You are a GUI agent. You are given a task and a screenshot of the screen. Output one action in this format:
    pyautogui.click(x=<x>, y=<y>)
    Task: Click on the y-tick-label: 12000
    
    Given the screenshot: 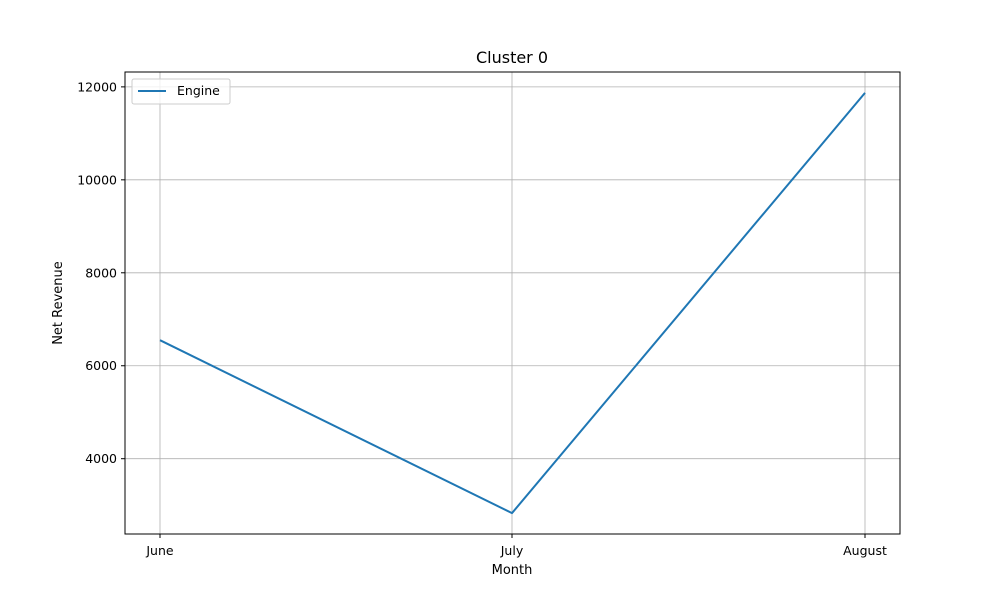 What is the action you would take?
    pyautogui.click(x=97, y=86)
    